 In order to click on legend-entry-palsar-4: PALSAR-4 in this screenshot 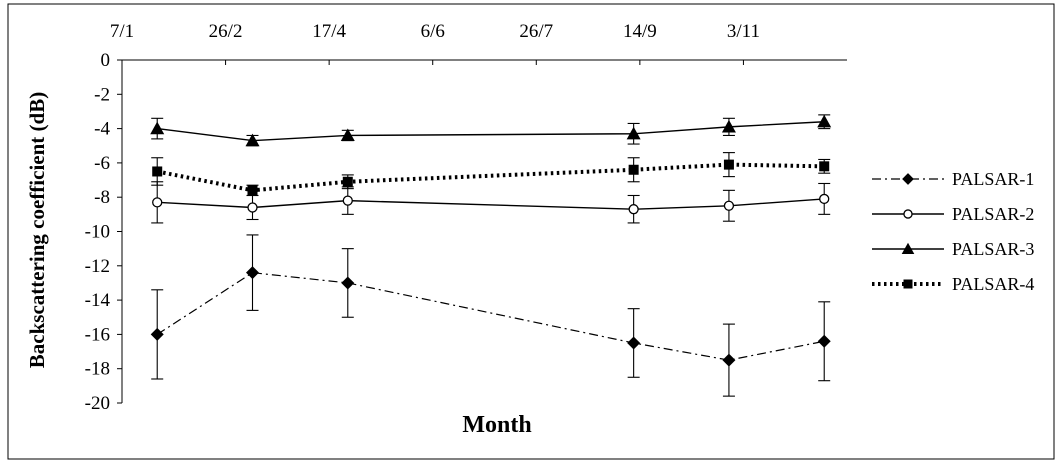, I will do `click(953, 284)`.